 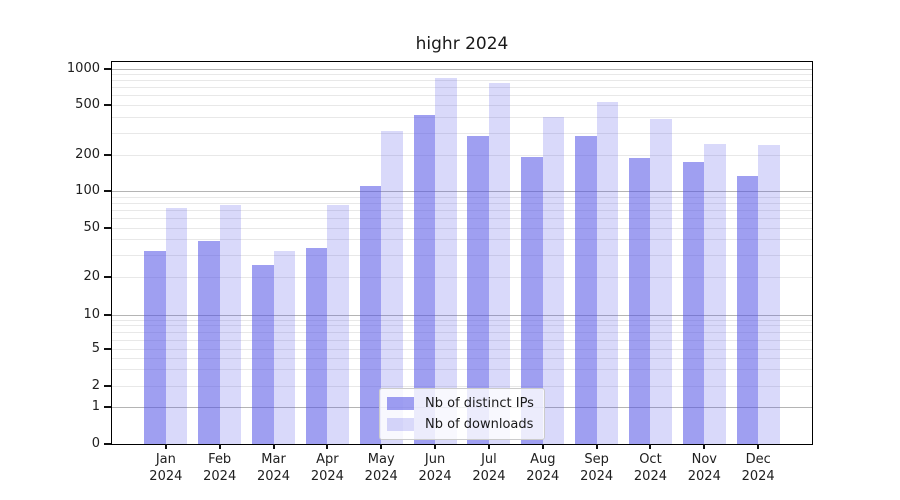 What do you see at coordinates (263, 354) in the screenshot?
I see `bar-distinct-ips-mar` at bounding box center [263, 354].